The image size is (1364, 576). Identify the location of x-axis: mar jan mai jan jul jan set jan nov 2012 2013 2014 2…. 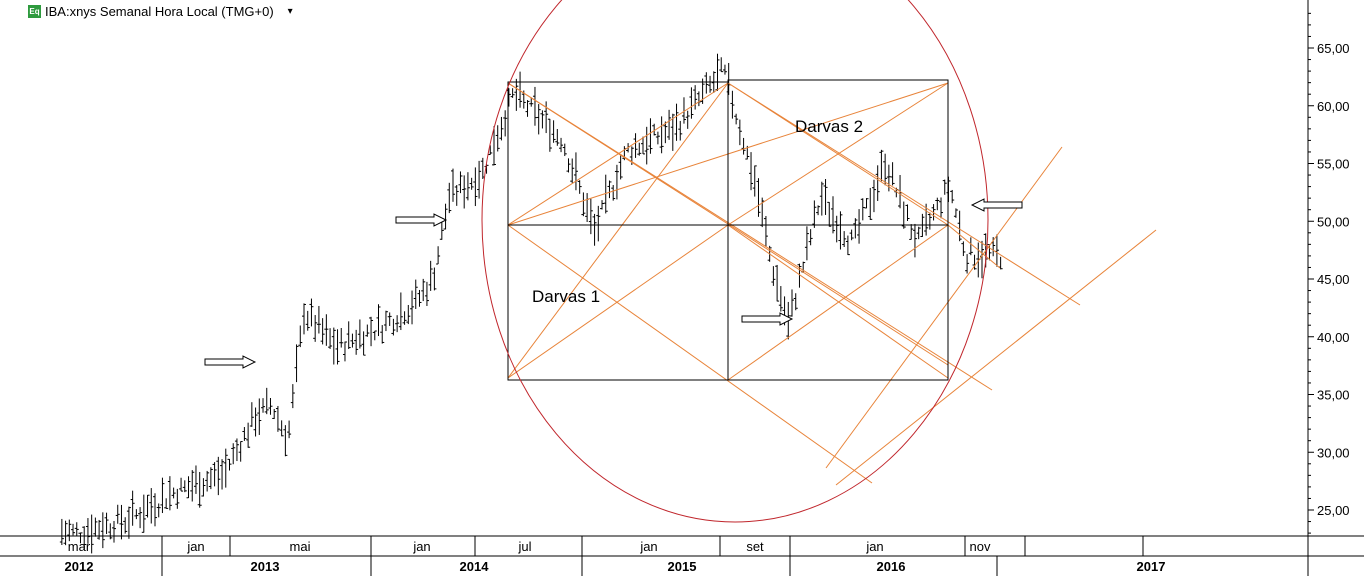
(682, 555).